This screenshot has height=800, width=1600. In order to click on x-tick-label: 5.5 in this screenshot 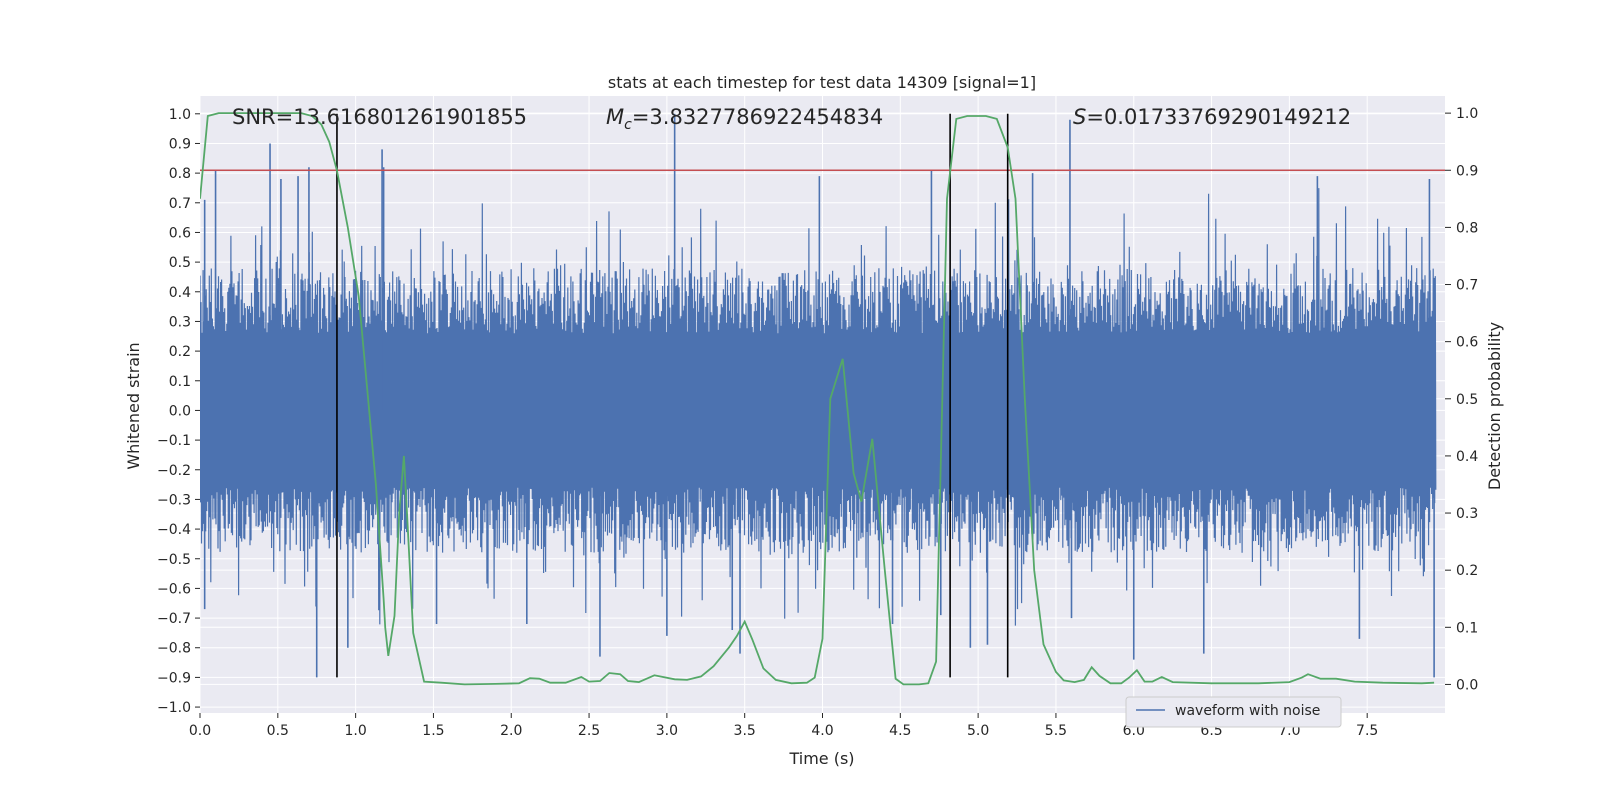, I will do `click(1056, 731)`.